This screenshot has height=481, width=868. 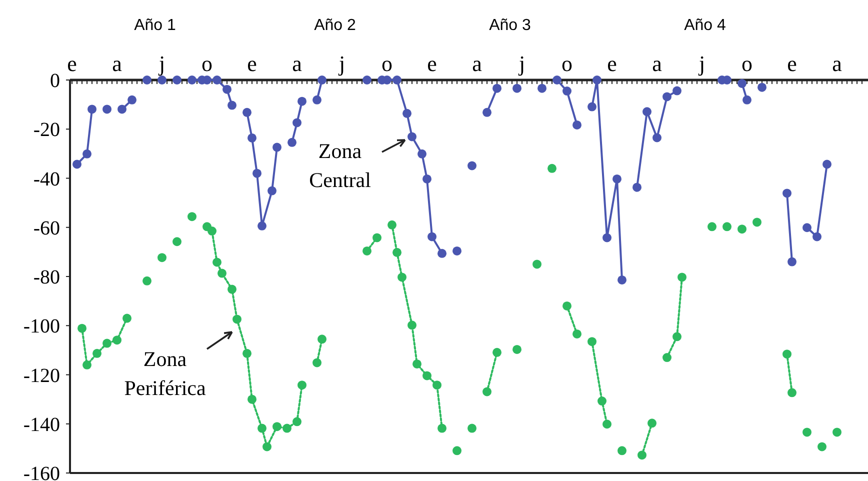 I want to click on annotation: Zona Periférica, so click(x=165, y=373).